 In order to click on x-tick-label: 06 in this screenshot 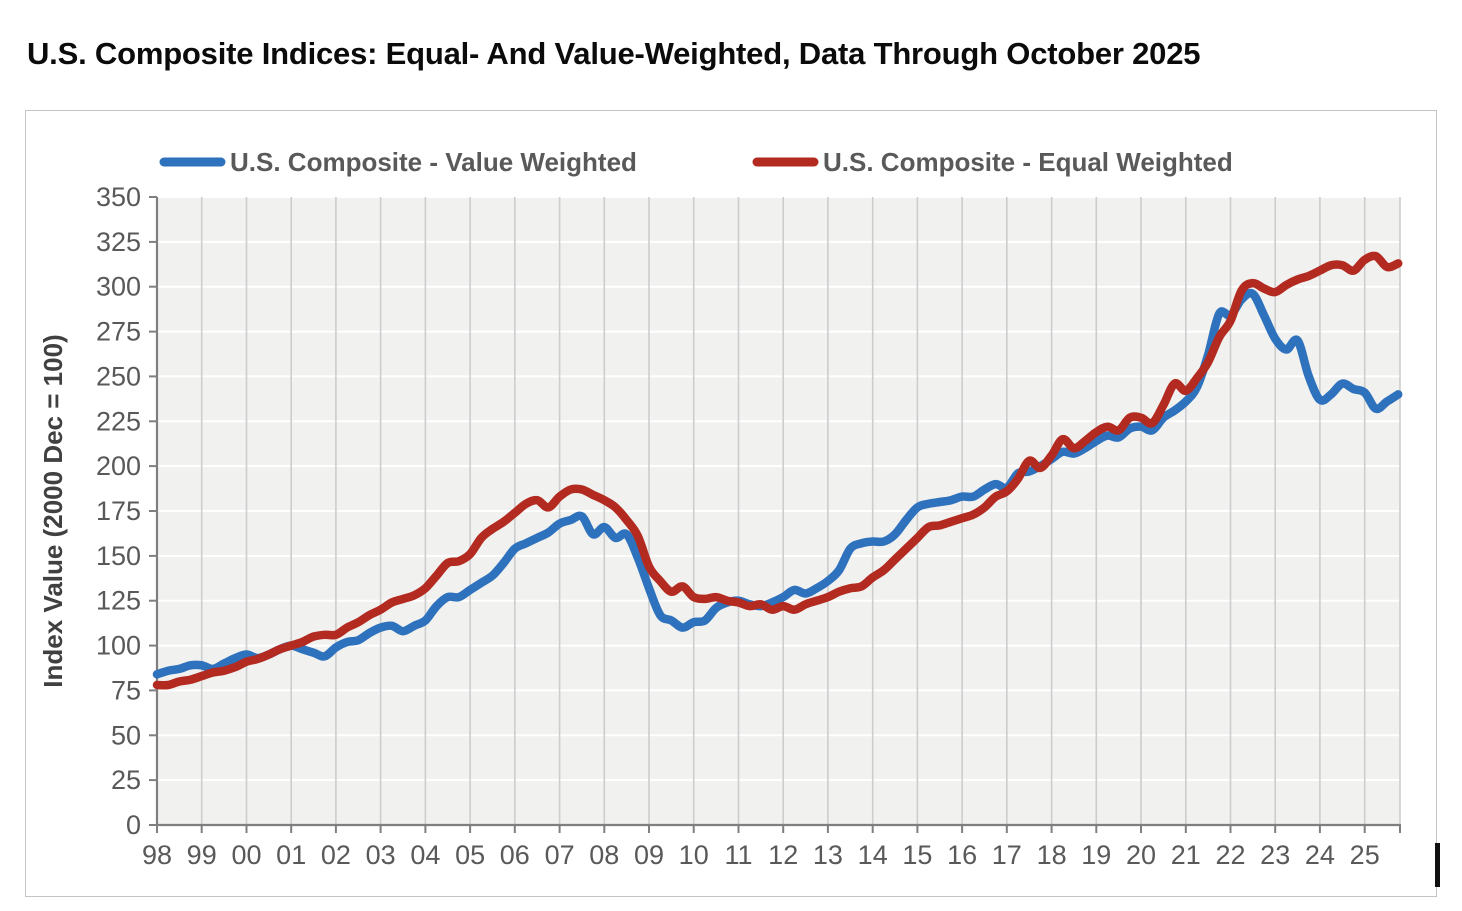, I will do `click(515, 855)`.